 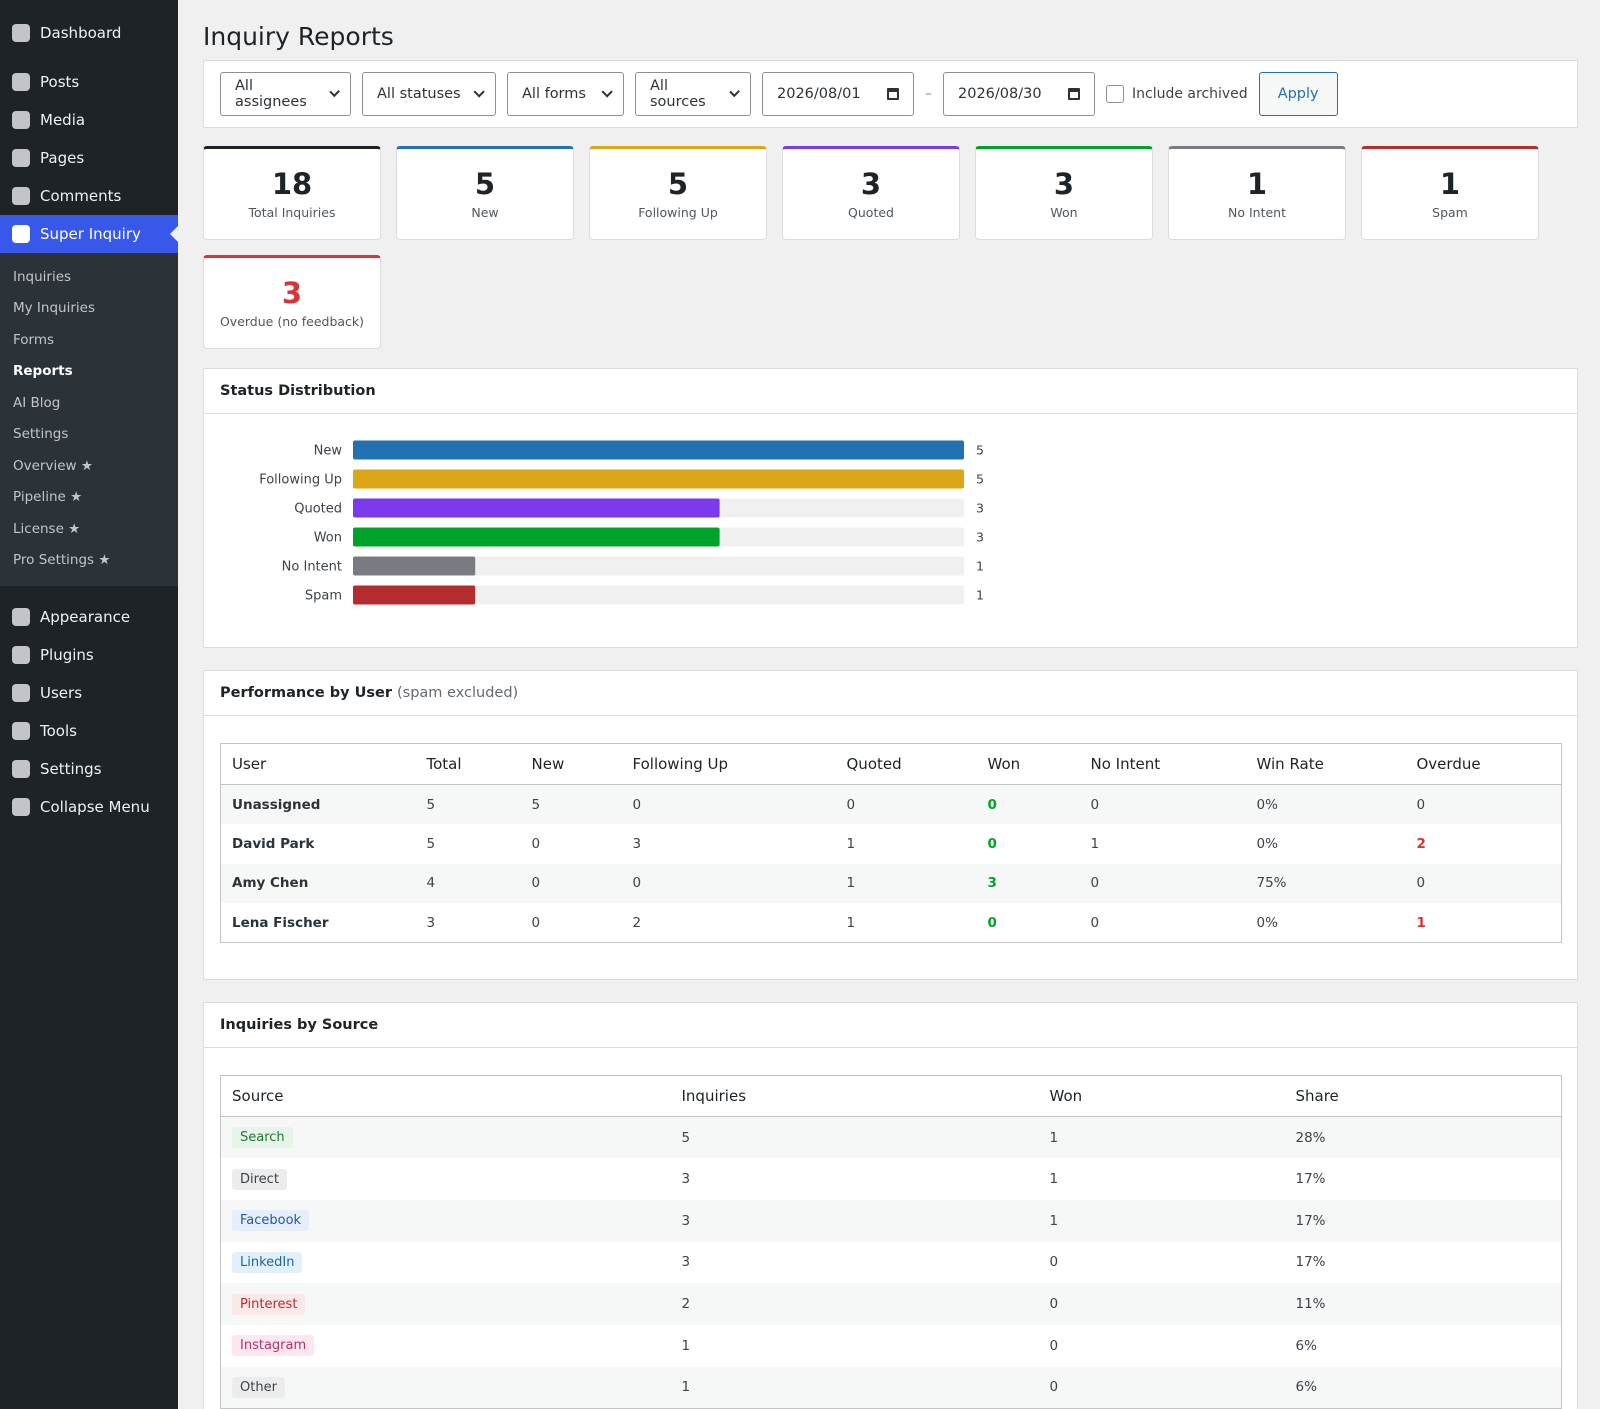 I want to click on bar-value: 5, so click(x=980, y=479).